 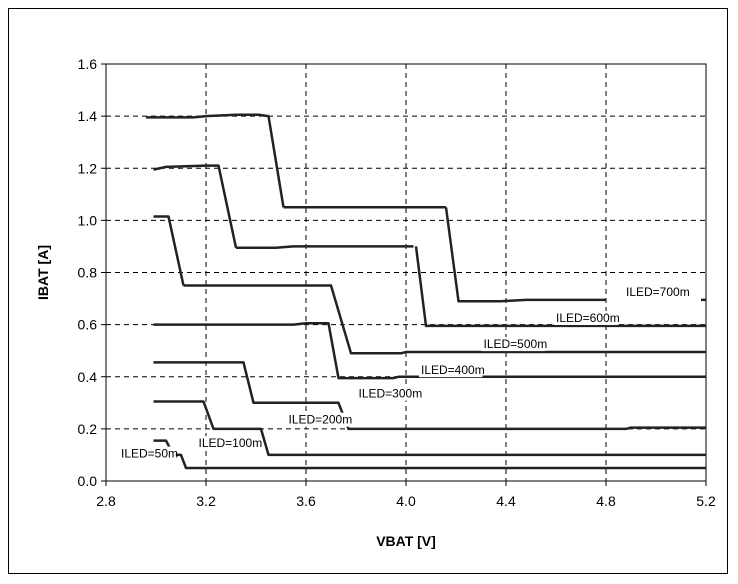 I want to click on series-label: ILED=300m, so click(x=391, y=394).